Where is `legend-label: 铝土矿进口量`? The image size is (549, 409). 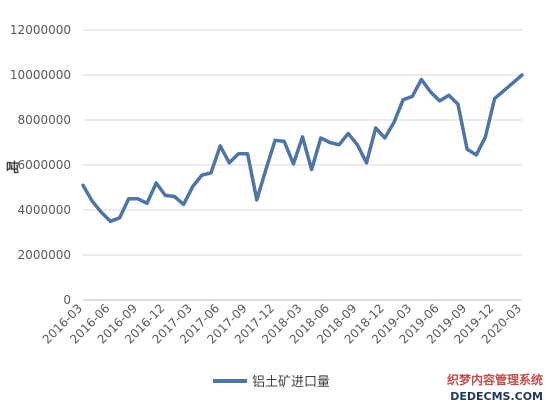
legend-label: 铝土矿进口量 is located at coordinates (291, 382).